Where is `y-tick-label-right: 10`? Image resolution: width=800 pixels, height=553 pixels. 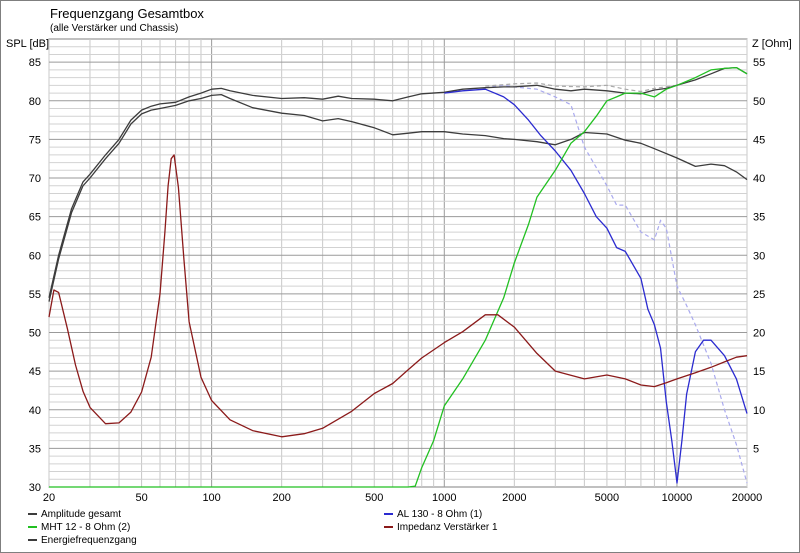 y-tick-label-right: 10 is located at coordinates (759, 411).